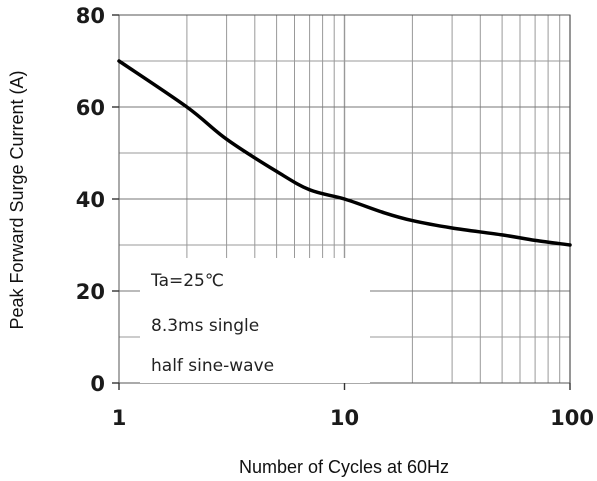 The height and width of the screenshot is (481, 597). Describe the element at coordinates (97, 384) in the screenshot. I see `y-tick-label: 0` at that location.